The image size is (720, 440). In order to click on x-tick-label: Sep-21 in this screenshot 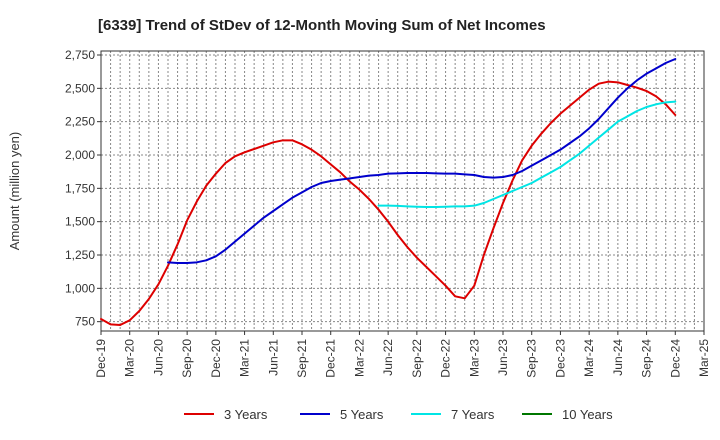, I will do `click(302, 358)`.